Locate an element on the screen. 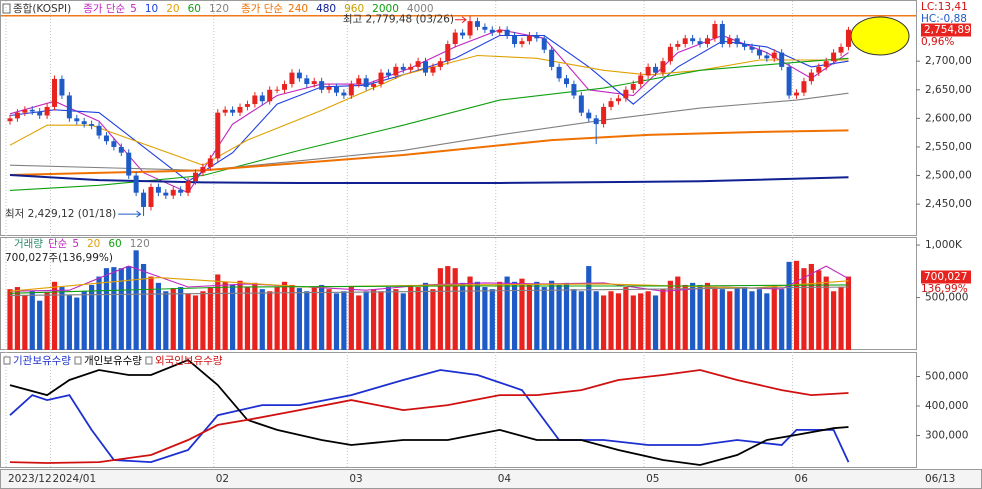 The image size is (982, 489). readout: LC:13,41 is located at coordinates (944, 7).